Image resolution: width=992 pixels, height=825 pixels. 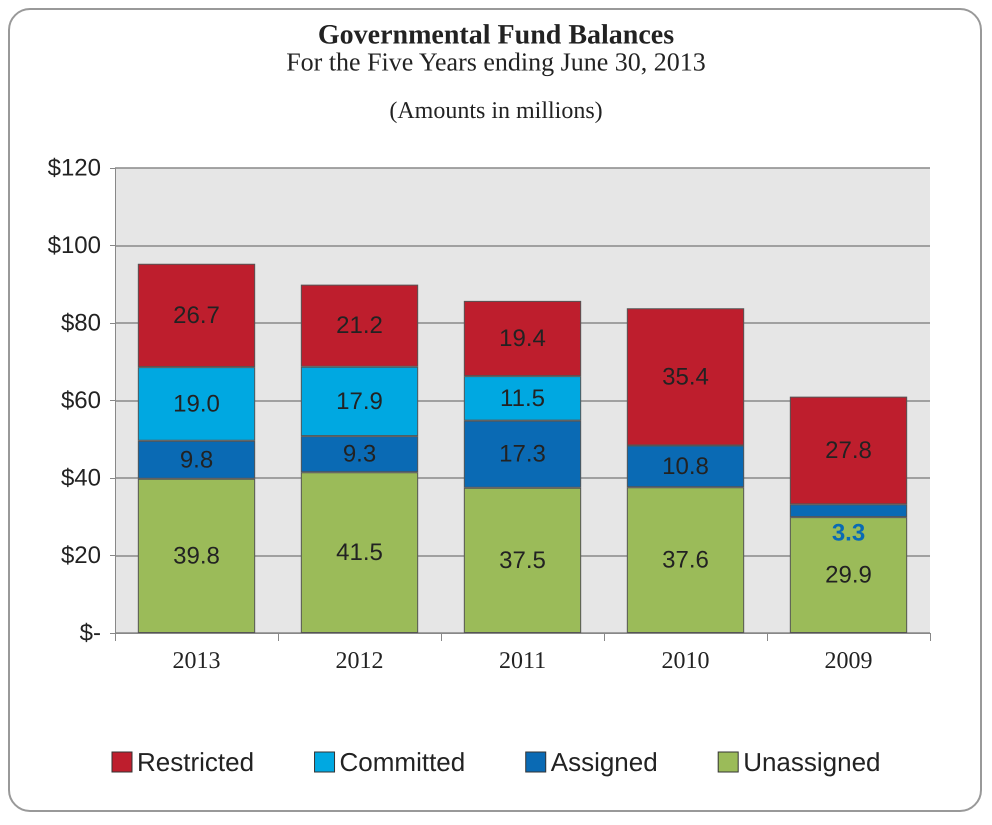 What do you see at coordinates (196, 315) in the screenshot?
I see `data-label: 26.7` at bounding box center [196, 315].